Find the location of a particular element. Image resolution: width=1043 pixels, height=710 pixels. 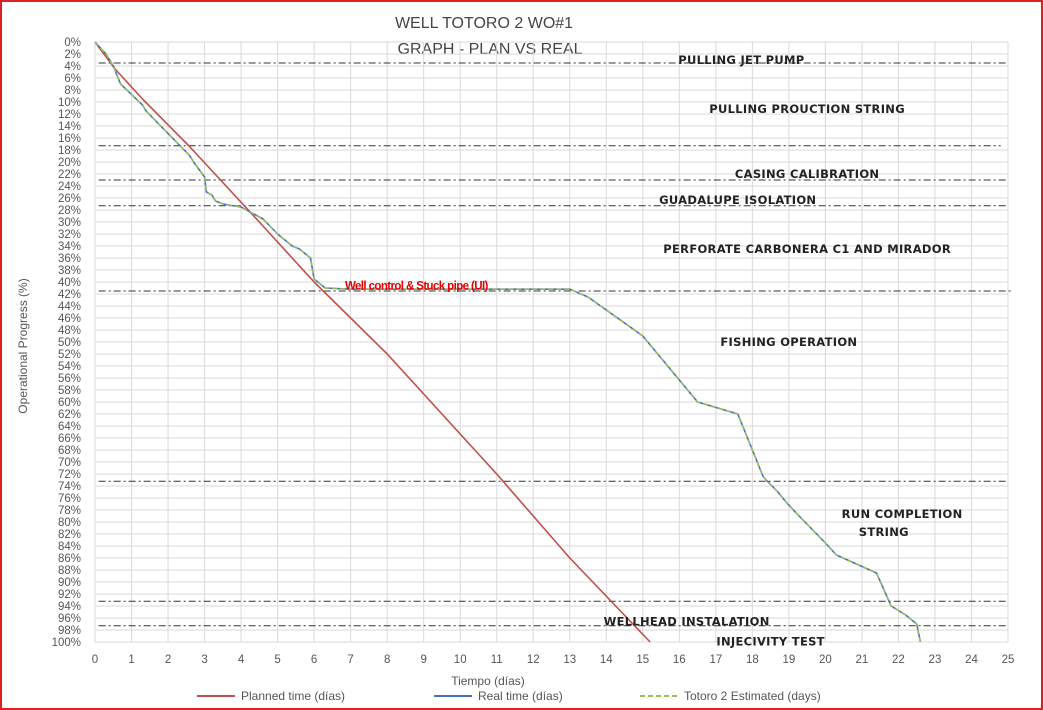

phase-label: CASING CALIBRATION is located at coordinates (807, 174).